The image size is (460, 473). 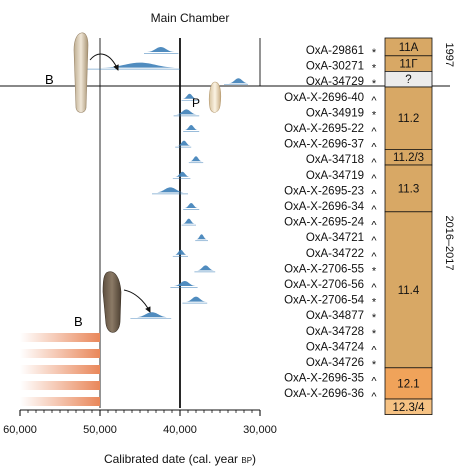 What do you see at coordinates (324, 207) in the screenshot?
I see `sample-id: OxA-X-2696-34` at bounding box center [324, 207].